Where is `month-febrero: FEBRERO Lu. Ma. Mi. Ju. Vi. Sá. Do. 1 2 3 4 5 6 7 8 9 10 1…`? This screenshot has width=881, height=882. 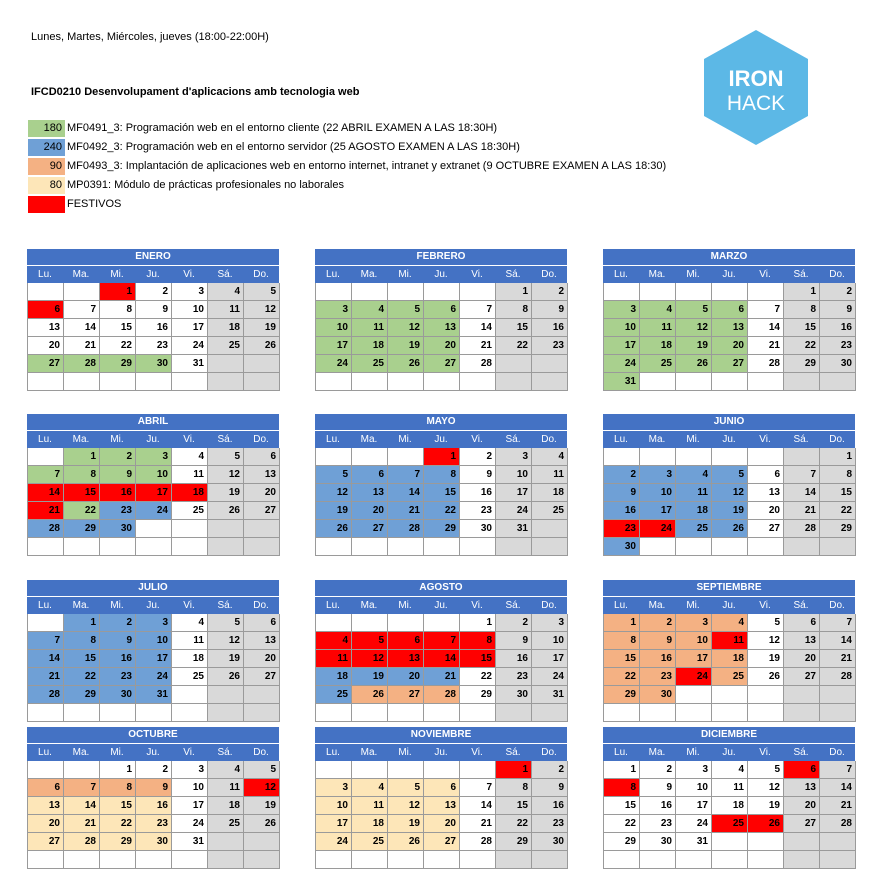 month-febrero: FEBRERO Lu. Ma. Mi. Ju. Vi. Sá. Do. 1 2 3 4 5 6 7 8 9 10 1… is located at coordinates (441, 320).